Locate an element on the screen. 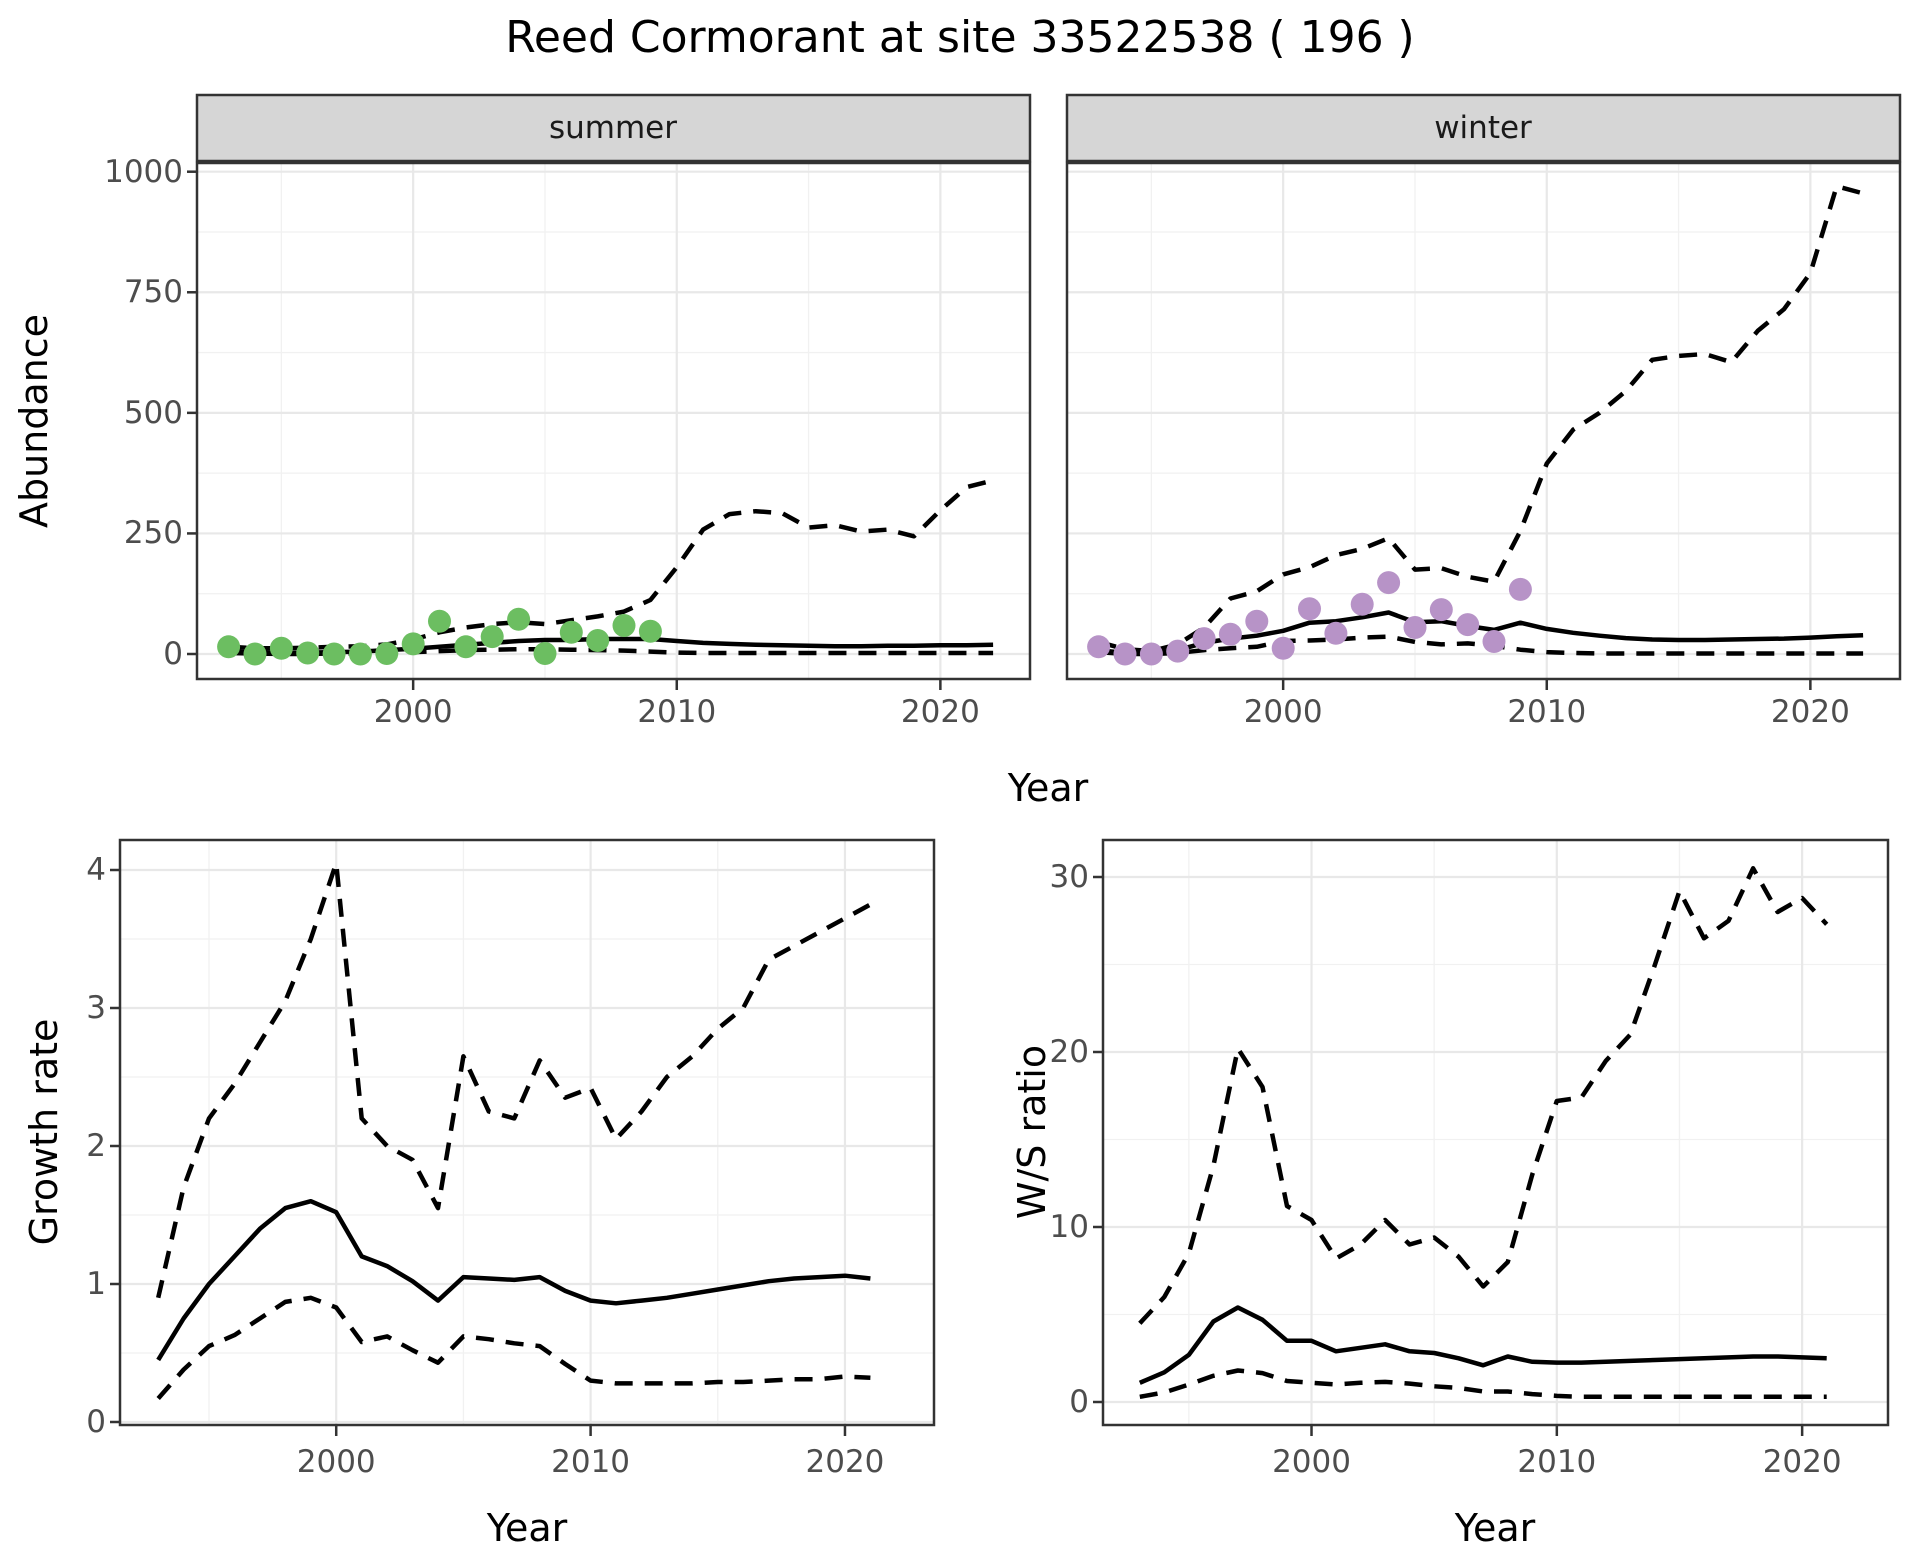  growth_rate-y-tick-label: 4 is located at coordinates (96, 870).